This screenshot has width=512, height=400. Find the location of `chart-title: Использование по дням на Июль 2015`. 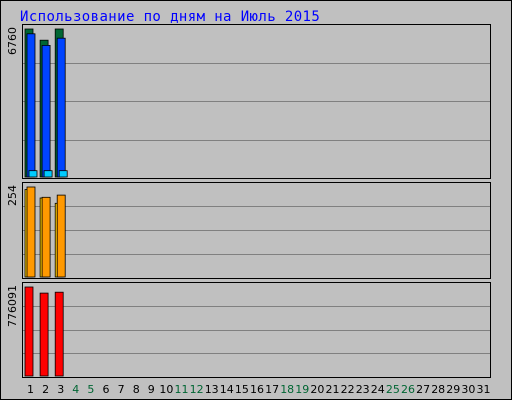

chart-title: Использование по дням на Июль 2015 is located at coordinates (170, 17).